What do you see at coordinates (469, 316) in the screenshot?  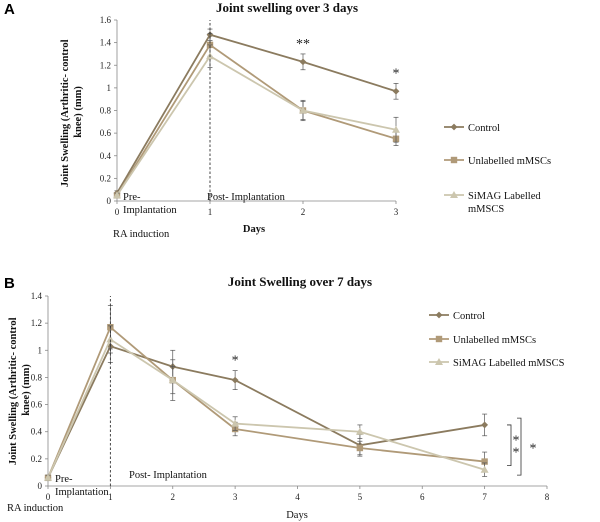 I see `b-legend-label-1: Control` at bounding box center [469, 316].